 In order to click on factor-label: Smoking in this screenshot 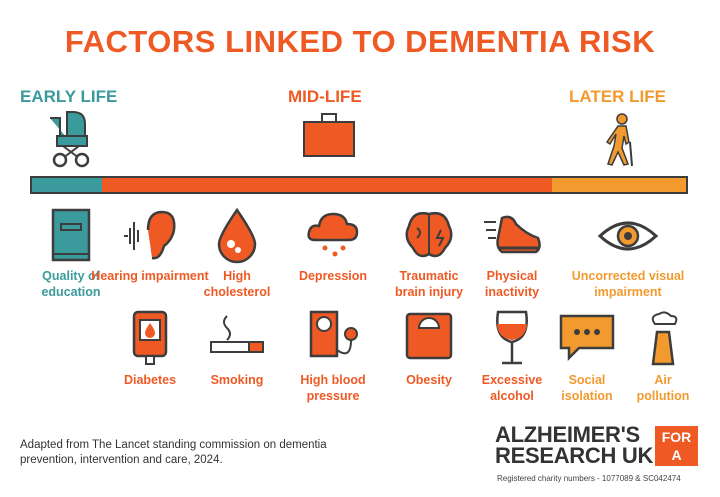, I will do `click(237, 380)`.